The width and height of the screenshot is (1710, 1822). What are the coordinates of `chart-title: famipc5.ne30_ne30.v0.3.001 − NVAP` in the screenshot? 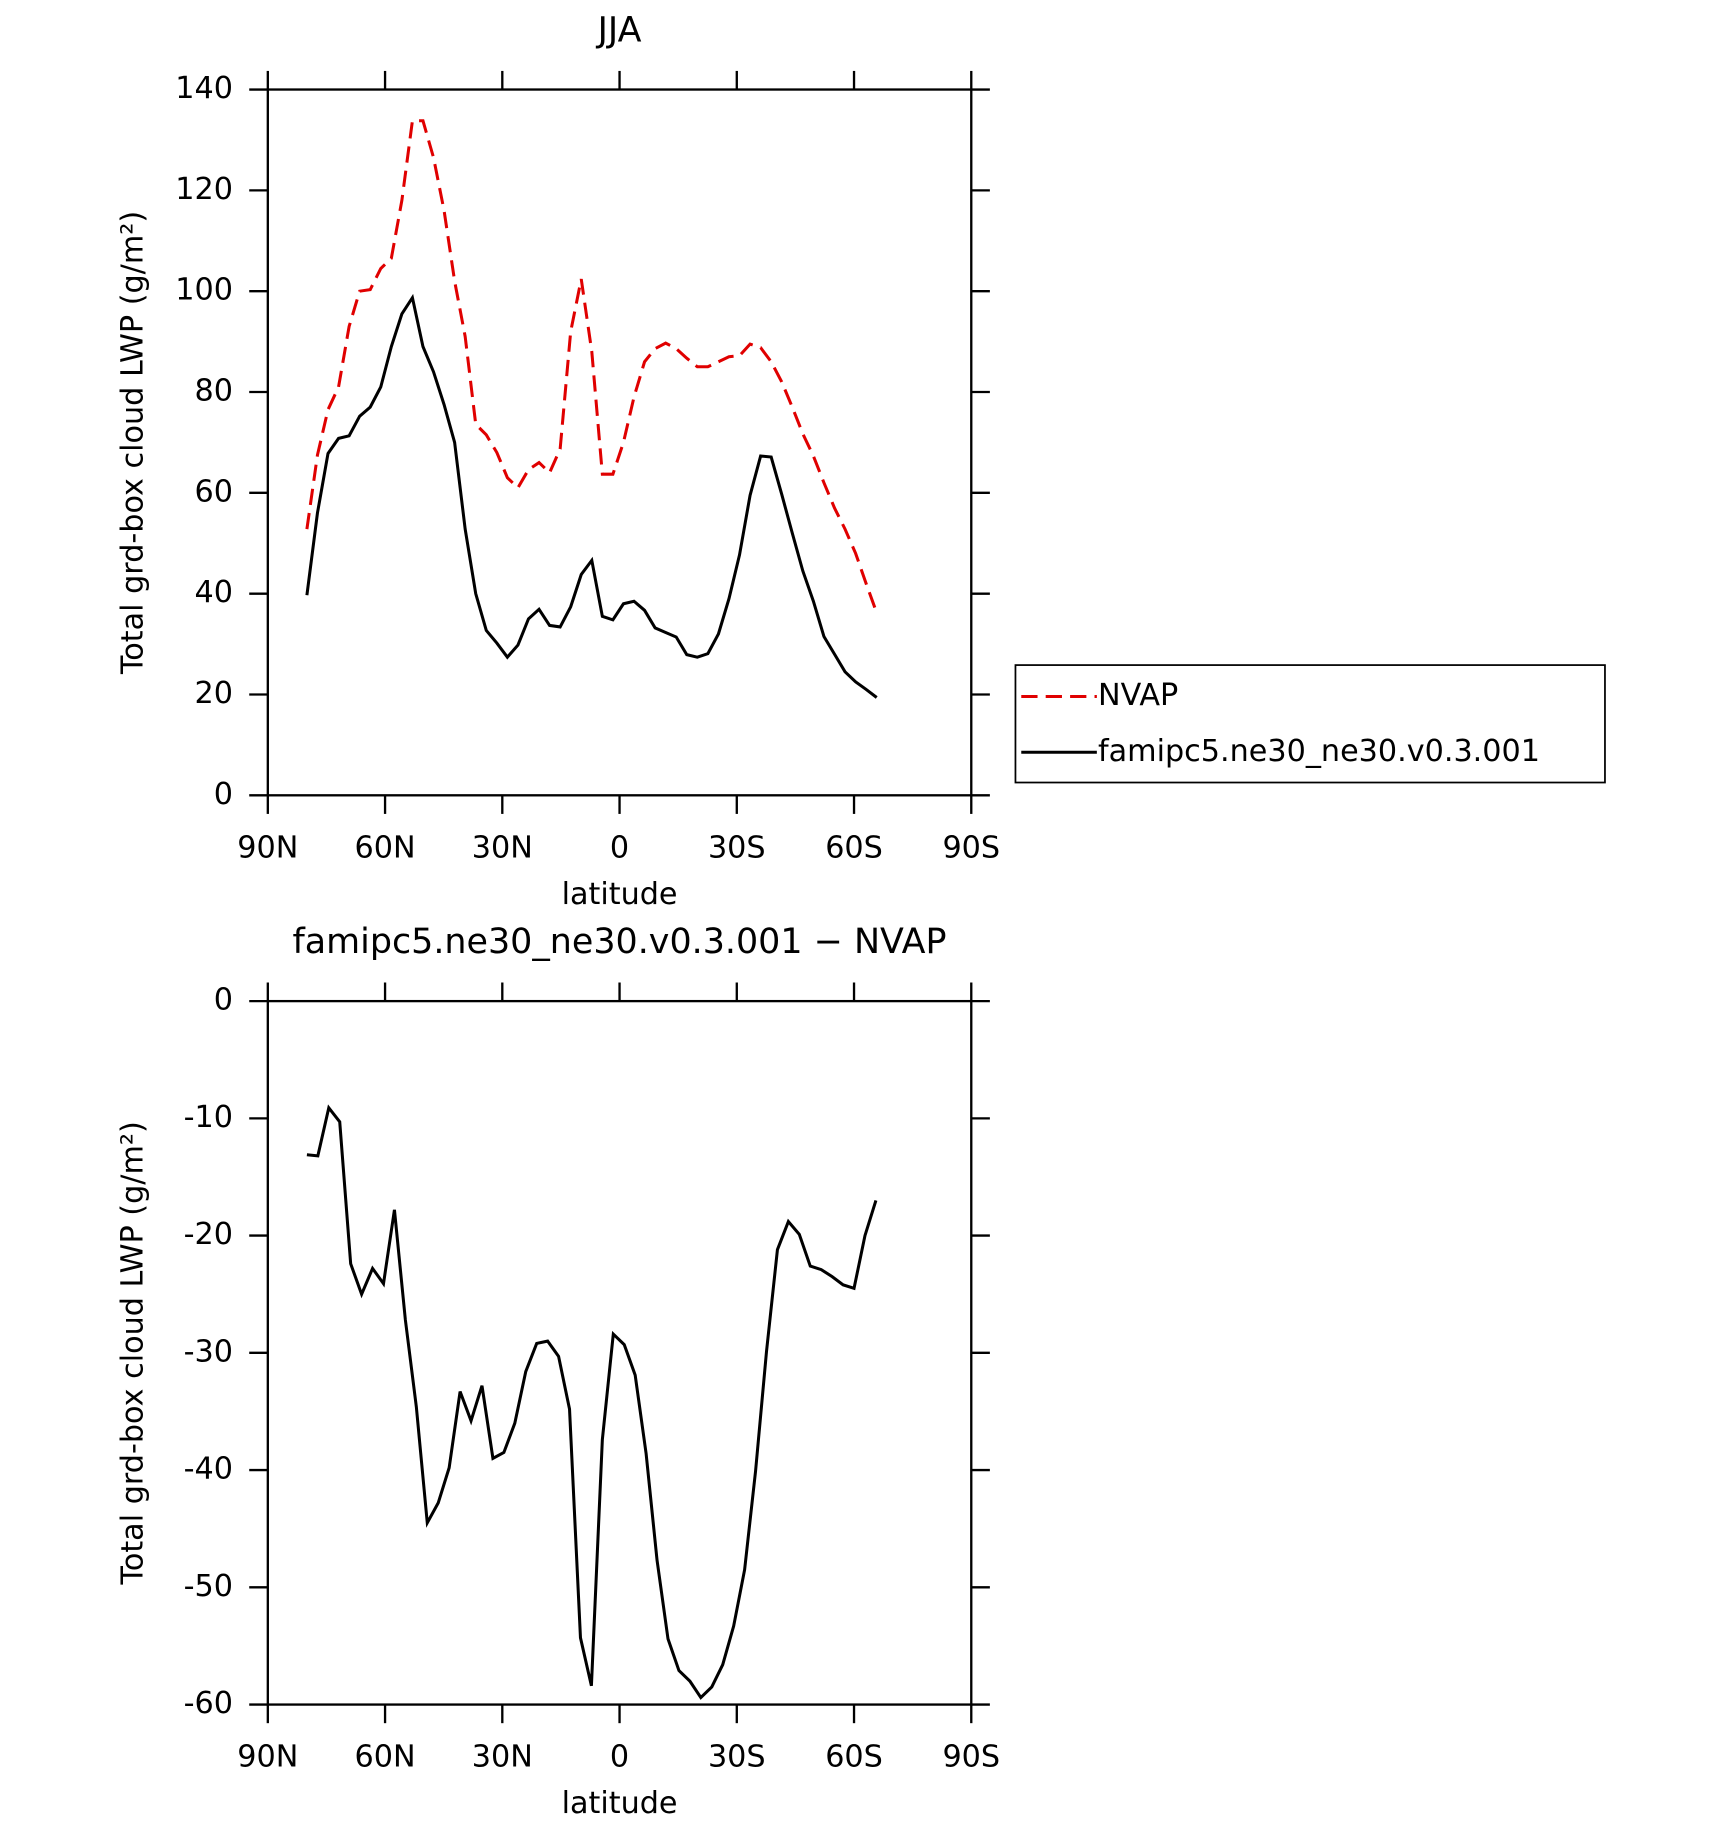 It's located at (620, 942).